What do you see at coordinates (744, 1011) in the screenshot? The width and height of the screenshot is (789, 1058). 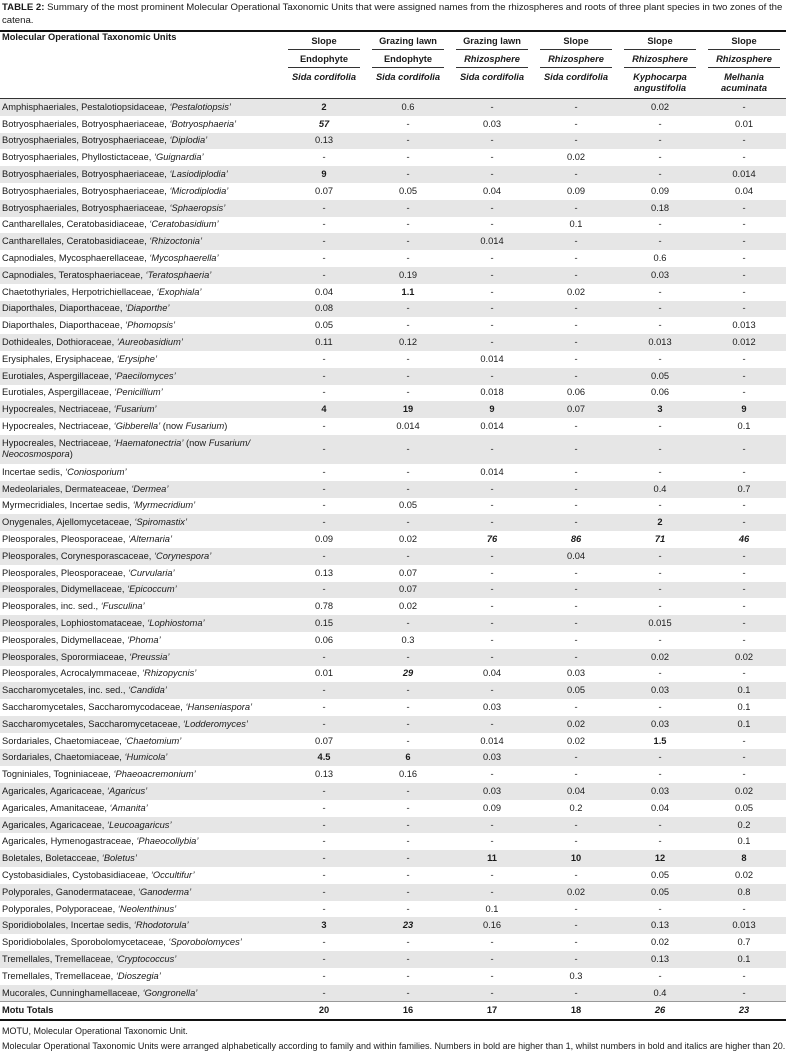 I see `total-cell: 23` at bounding box center [744, 1011].